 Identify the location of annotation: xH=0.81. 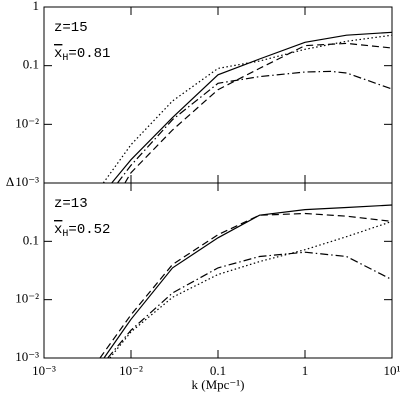
(82, 55).